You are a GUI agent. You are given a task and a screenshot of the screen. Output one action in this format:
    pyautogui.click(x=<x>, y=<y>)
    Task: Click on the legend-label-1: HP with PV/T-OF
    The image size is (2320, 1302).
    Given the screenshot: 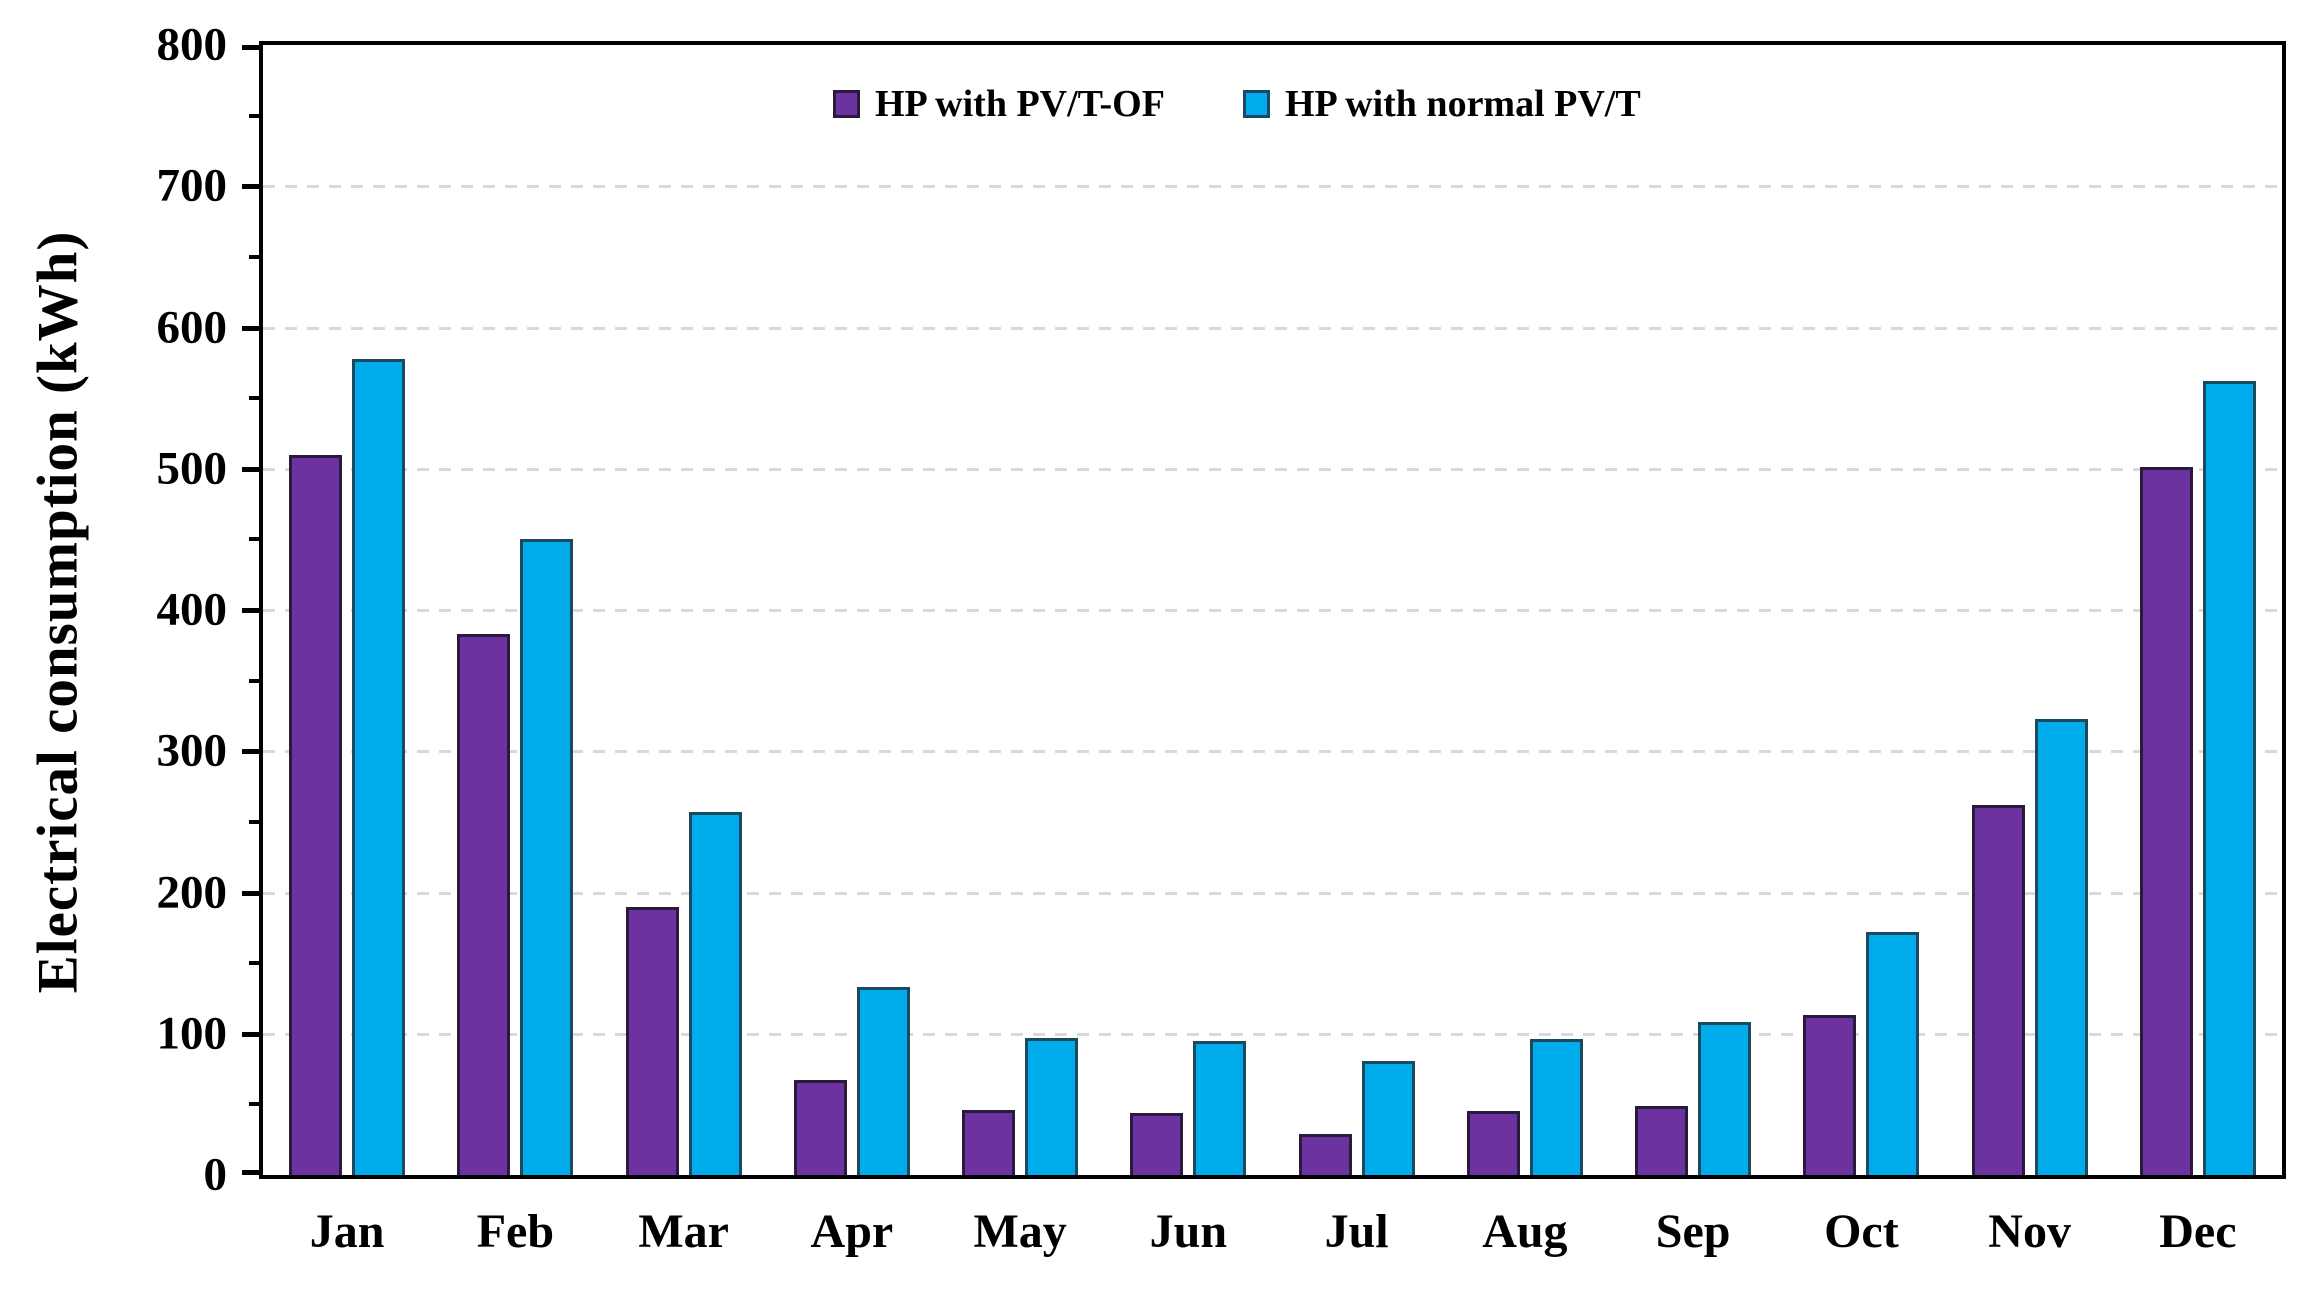 What is the action you would take?
    pyautogui.click(x=1020, y=104)
    